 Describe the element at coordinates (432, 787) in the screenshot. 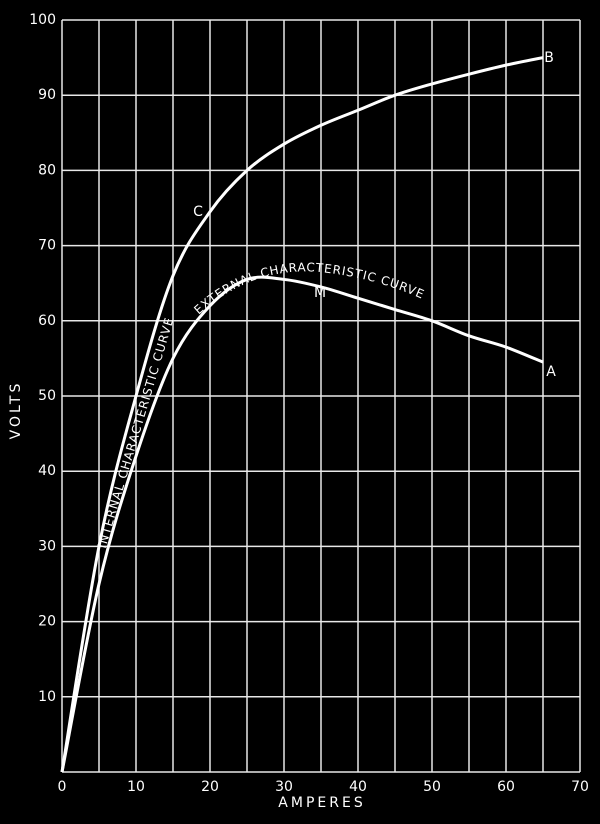

I see `x-tick-label: 50` at that location.